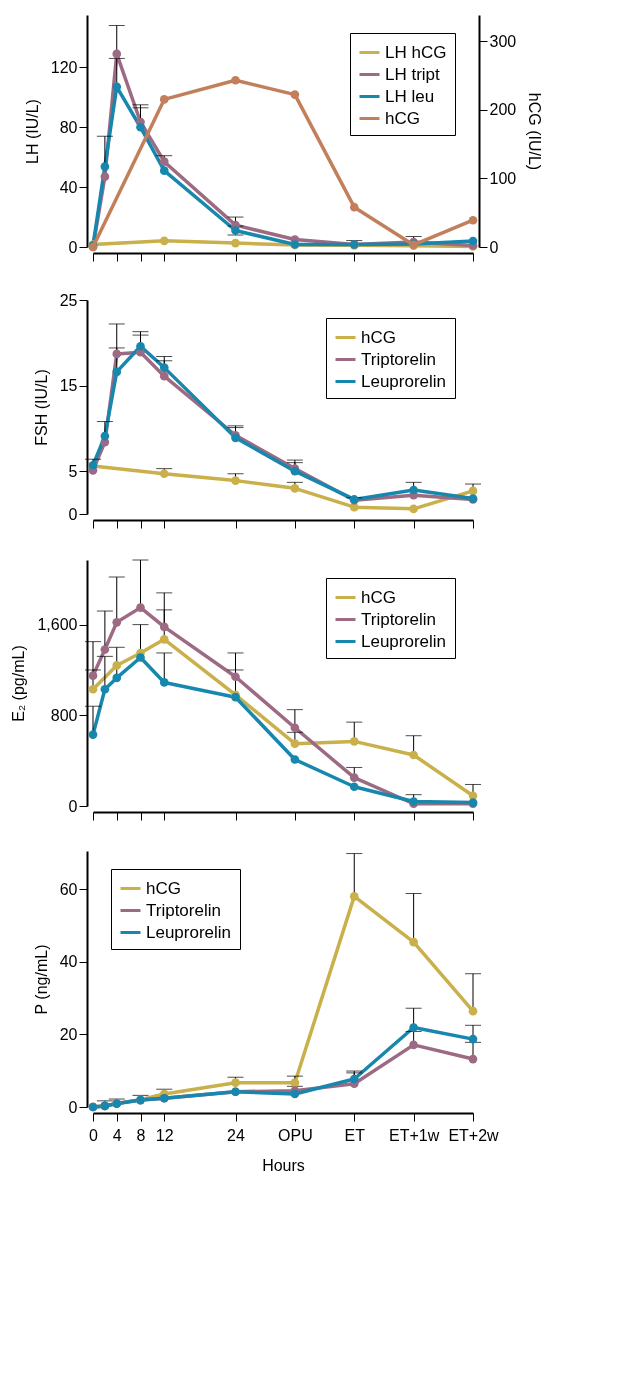 The height and width of the screenshot is (1376, 623). What do you see at coordinates (416, 52) in the screenshot?
I see `legend-label: LH hCG` at bounding box center [416, 52].